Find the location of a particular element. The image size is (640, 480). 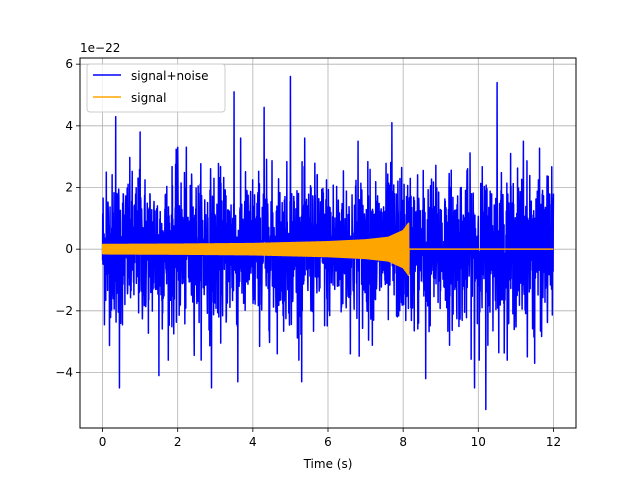

y-tick-label: 6 is located at coordinates (69, 64).